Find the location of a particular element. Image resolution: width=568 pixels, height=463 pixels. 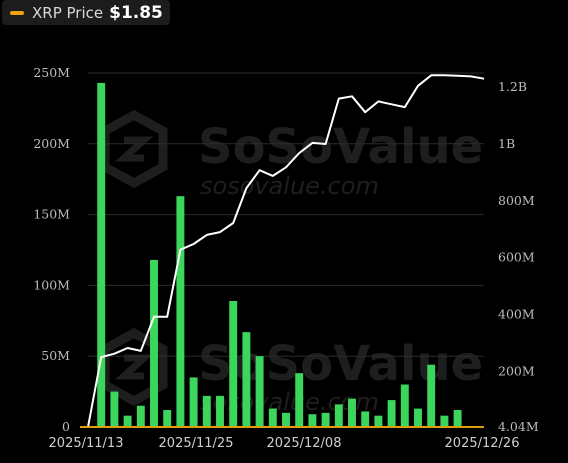

watermark-brand-bottom: SoSoValue is located at coordinates (340, 364).